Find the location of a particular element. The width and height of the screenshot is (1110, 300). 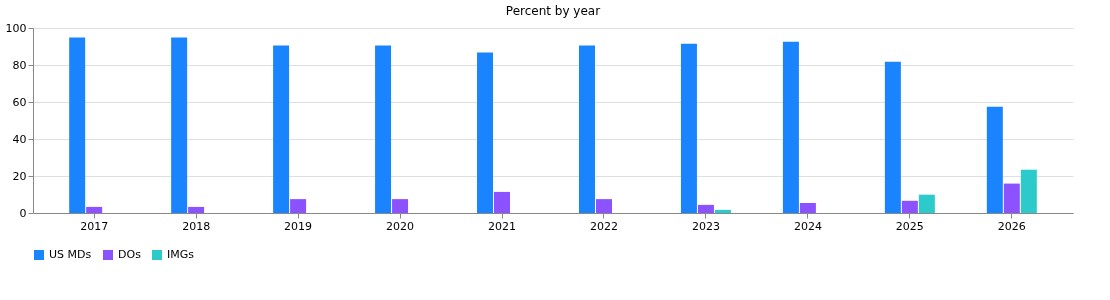

y-tick-label: 20 is located at coordinates (19, 176).